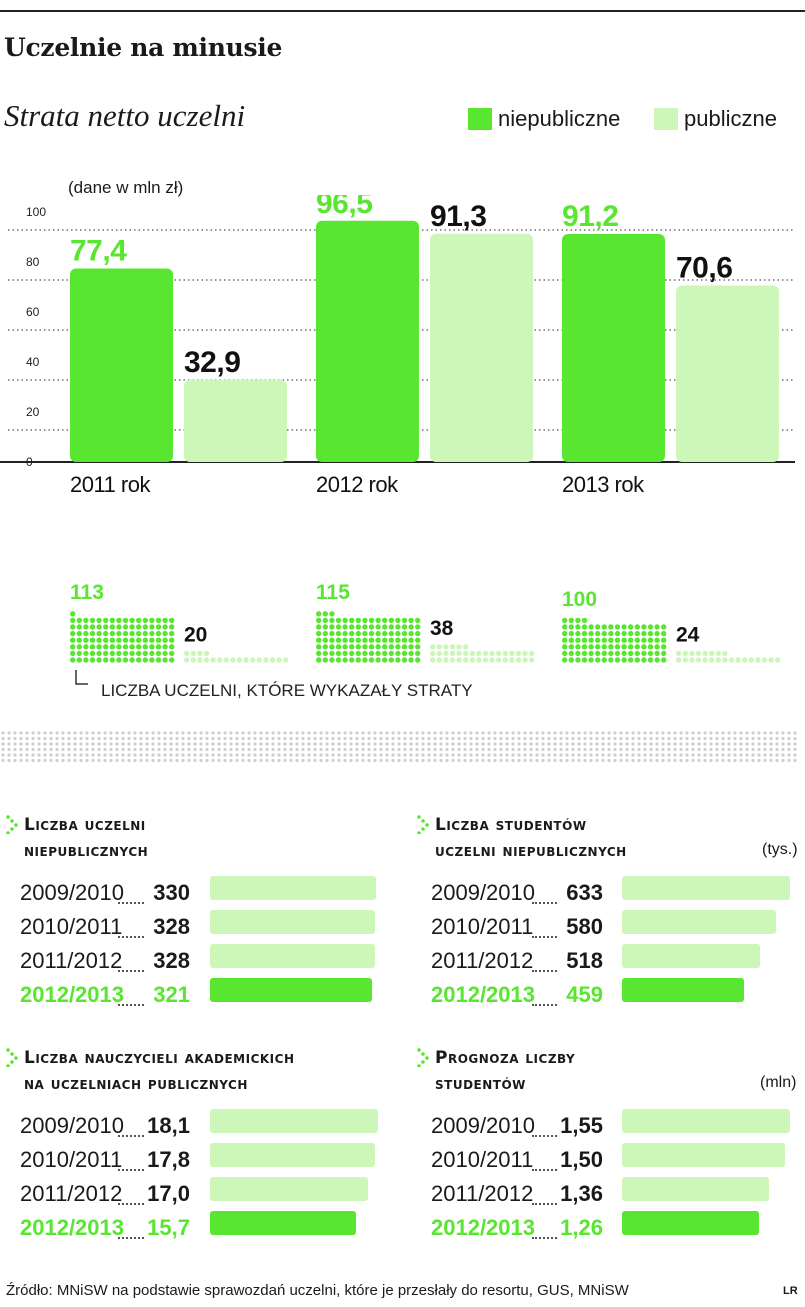 This screenshot has height=1307, width=805. Describe the element at coordinates (168, 1125) in the screenshot. I see `row-value: 18,1` at that location.